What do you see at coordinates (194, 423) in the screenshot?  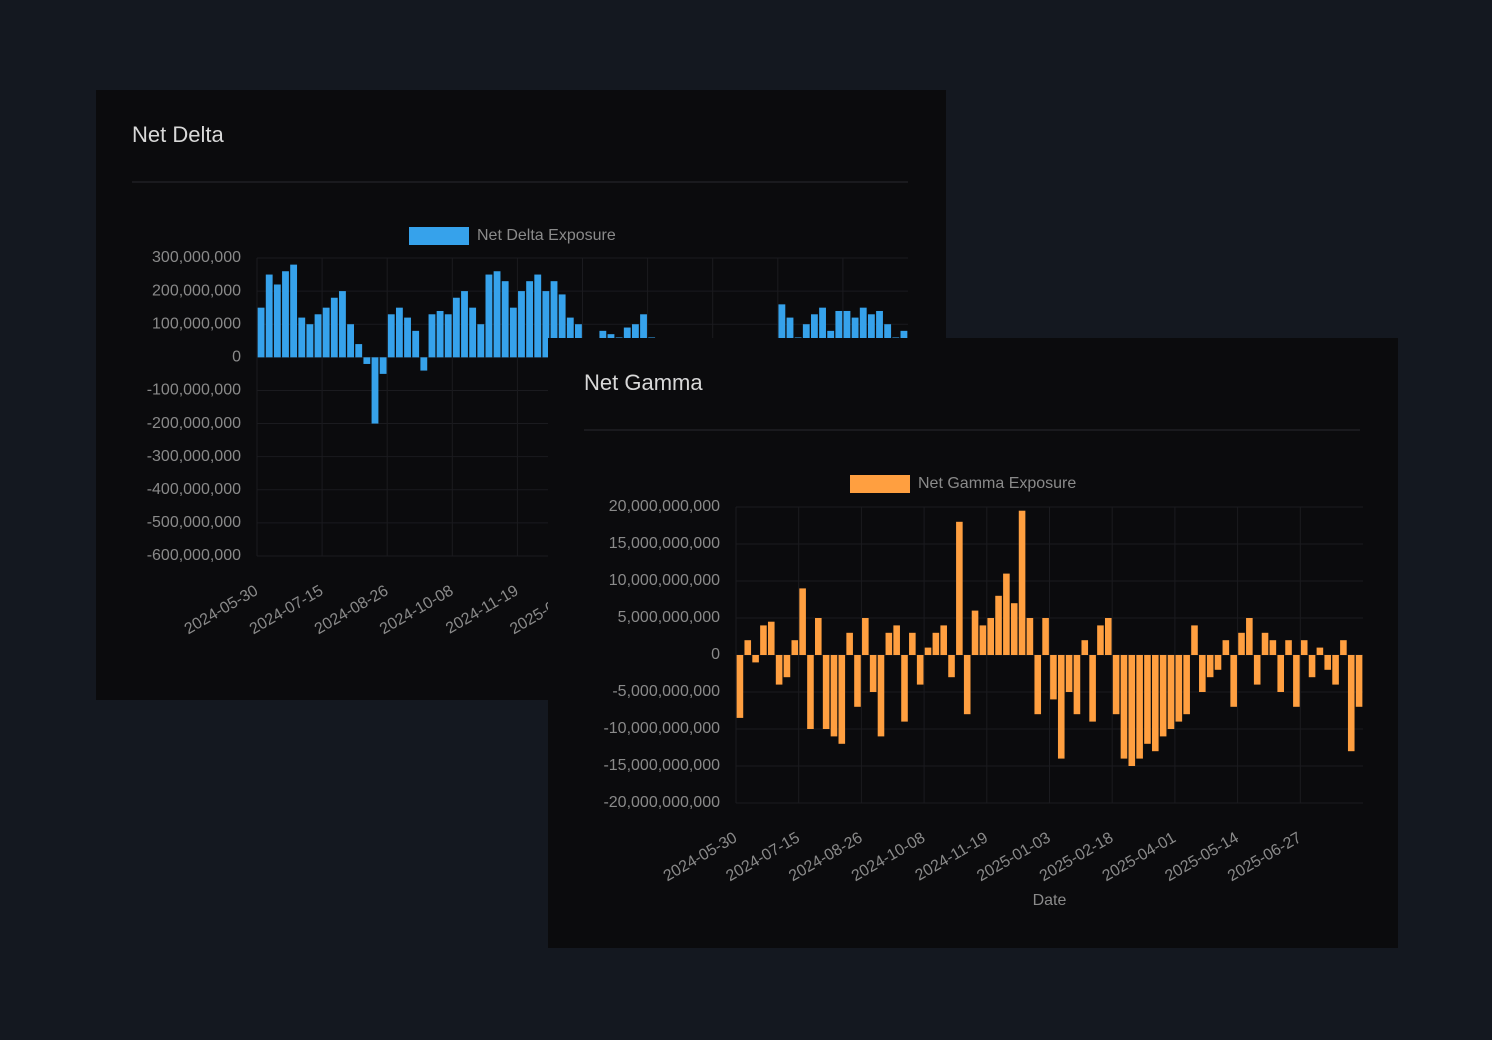 I see `y-tick-label: -200,000,000` at bounding box center [194, 423].